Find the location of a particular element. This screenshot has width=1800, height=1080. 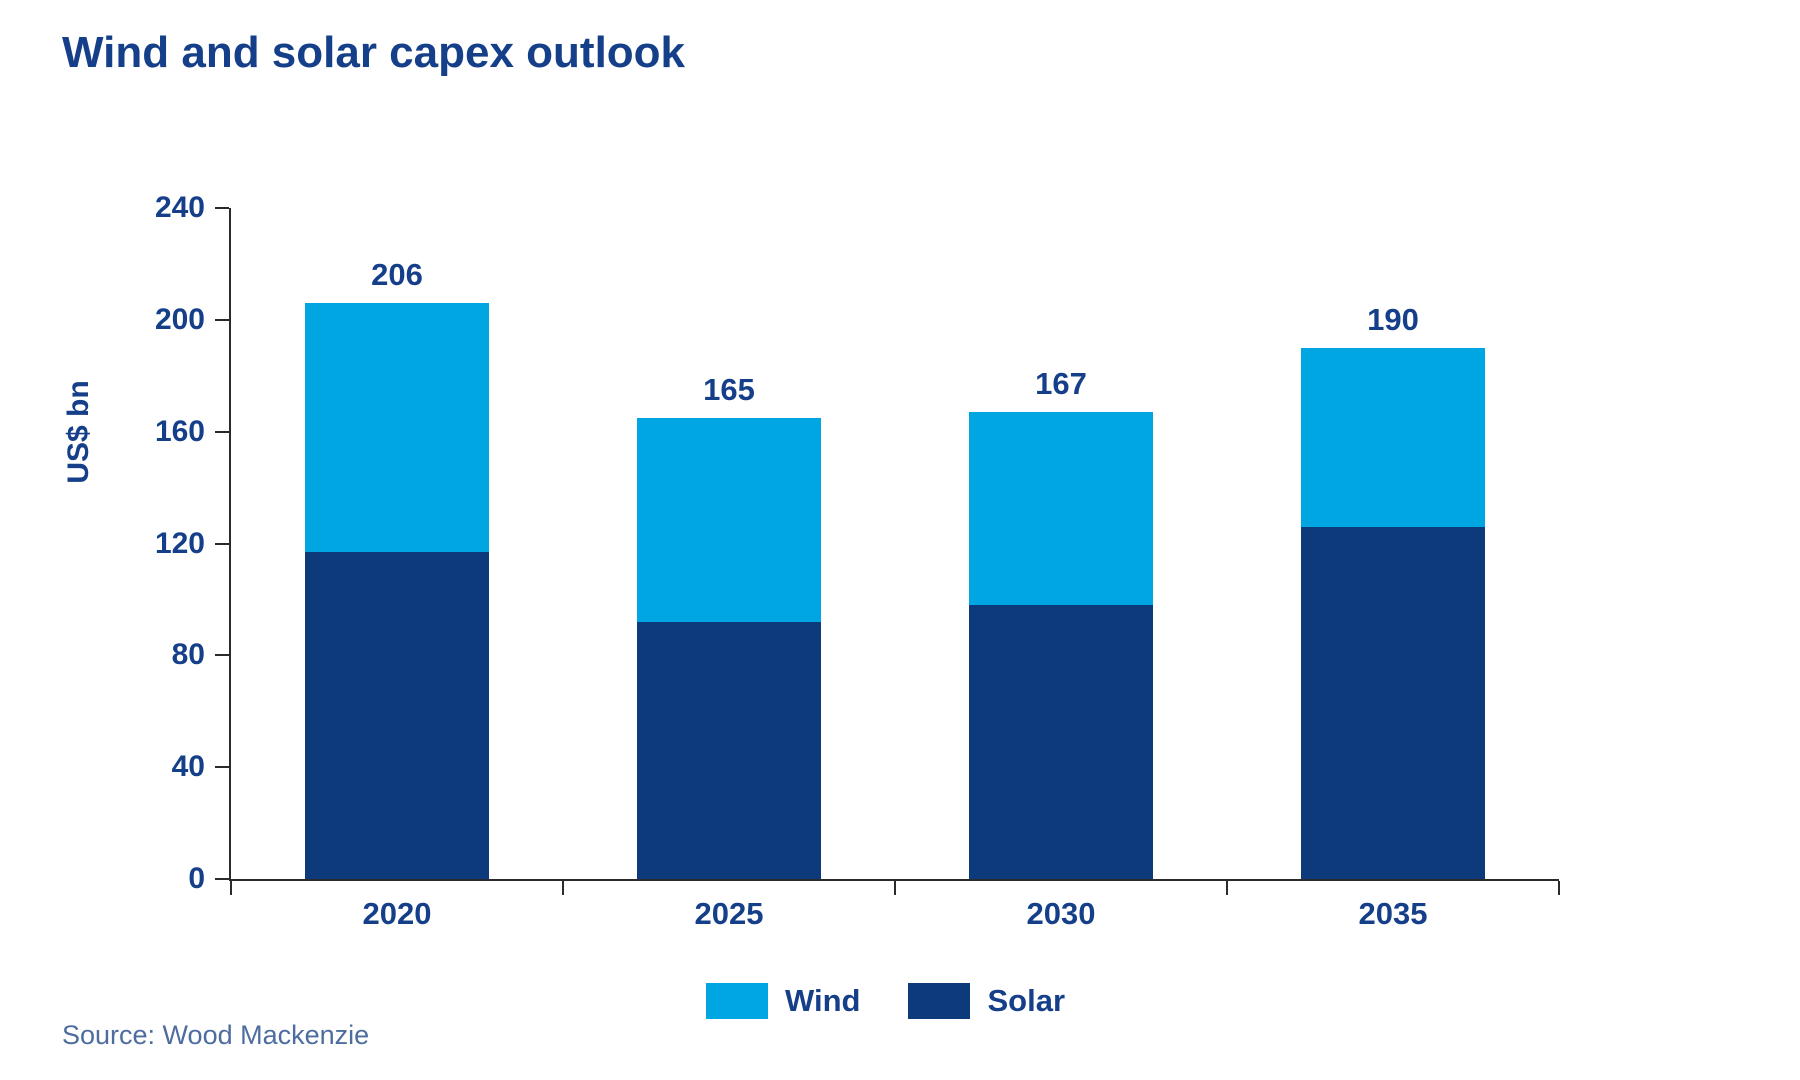

y-tick-label: 120 is located at coordinates (179, 543).